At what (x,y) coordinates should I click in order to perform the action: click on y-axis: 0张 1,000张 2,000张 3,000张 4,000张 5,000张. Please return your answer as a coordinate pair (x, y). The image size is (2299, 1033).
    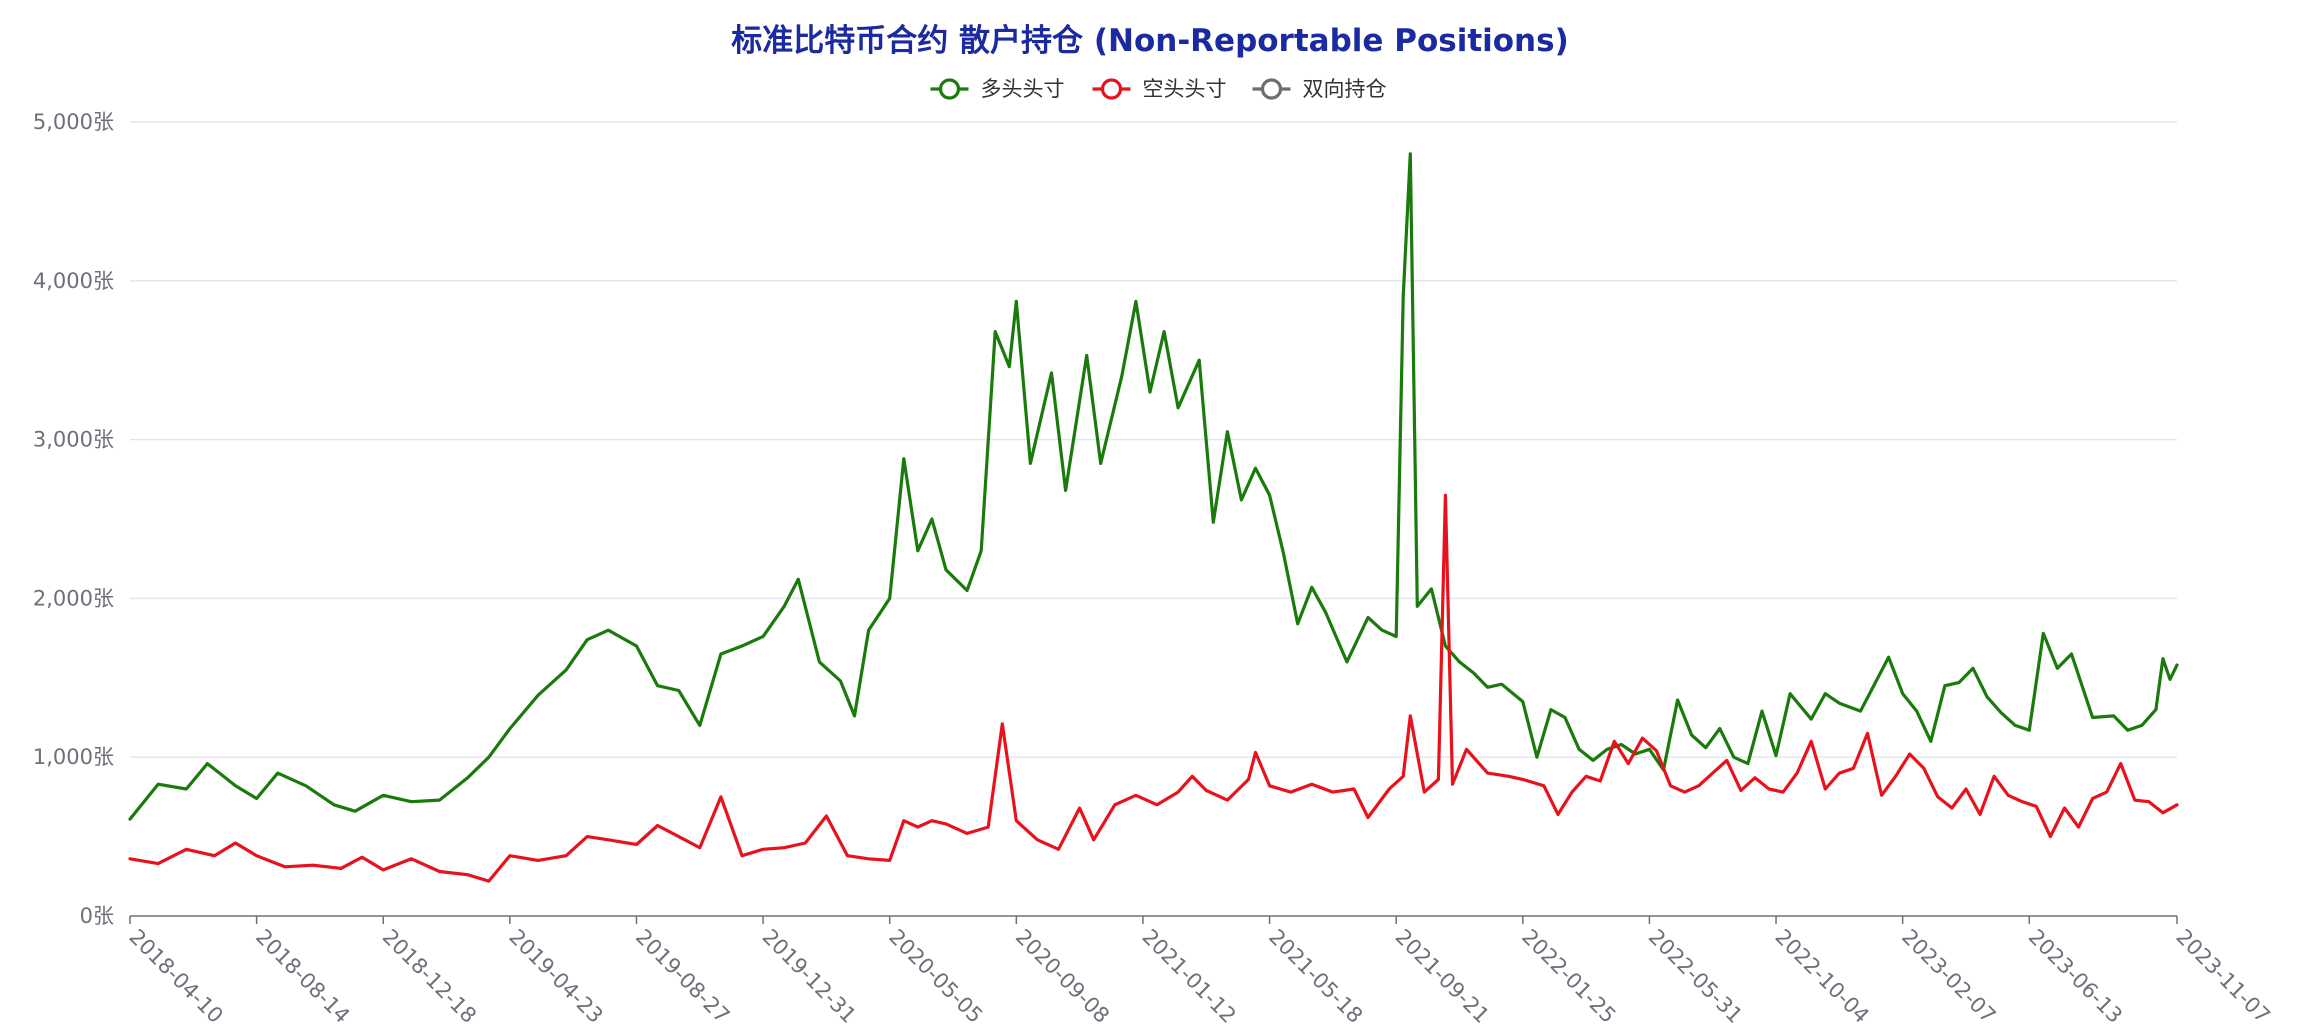
    Looking at the image, I should click on (73, 519).